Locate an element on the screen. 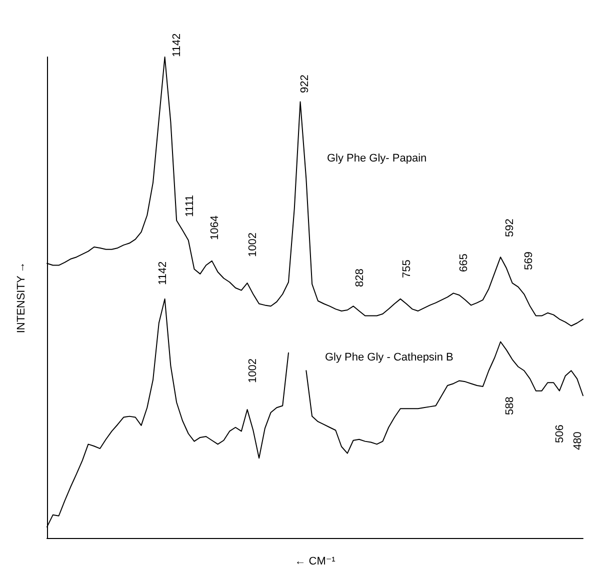 Image resolution: width=594 pixels, height=572 pixels. annotation: 1111 is located at coordinates (190, 205).